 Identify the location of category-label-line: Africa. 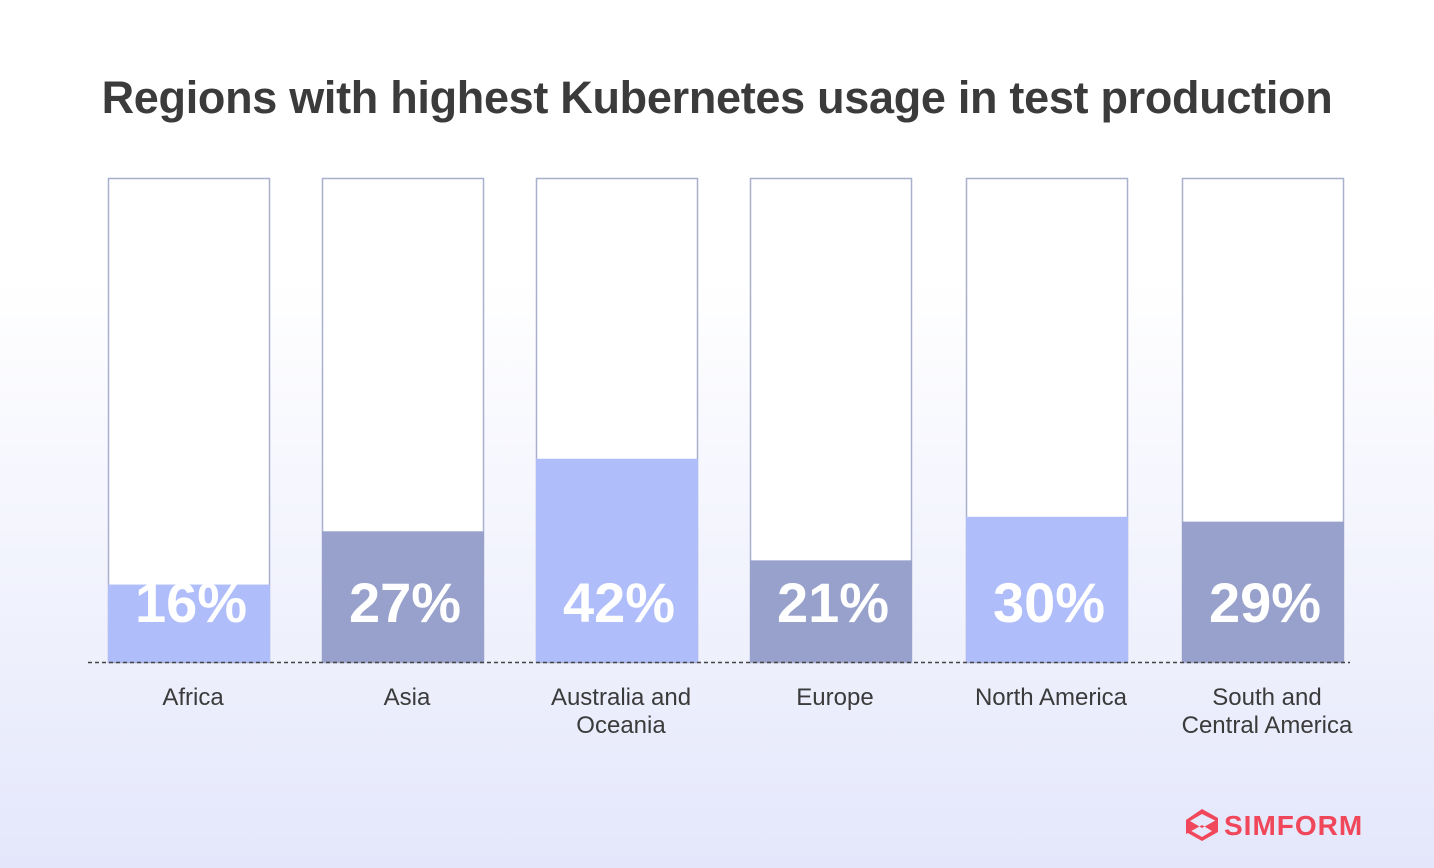
(193, 697).